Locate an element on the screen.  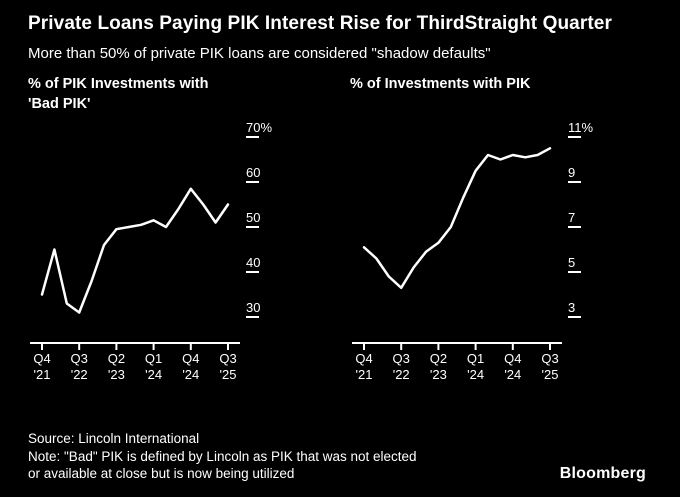
y-tick-label: 5 is located at coordinates (571, 262).